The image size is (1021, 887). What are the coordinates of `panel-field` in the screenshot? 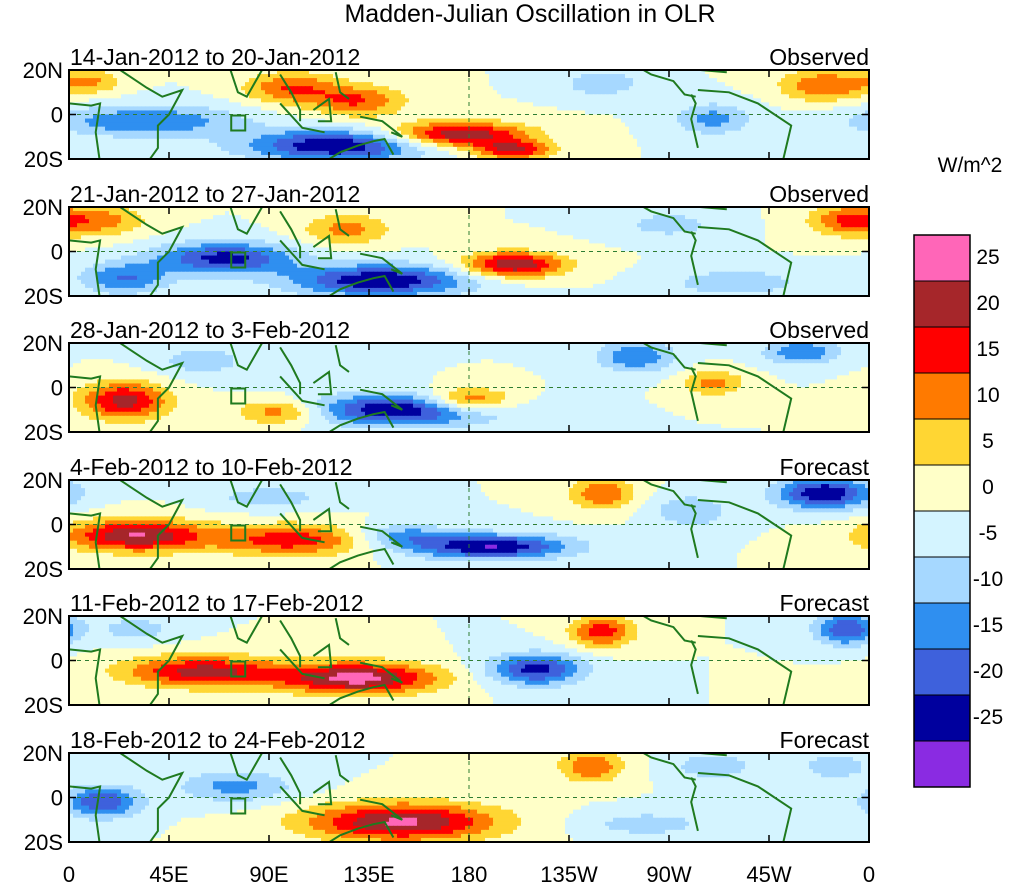 It's located at (469, 114).